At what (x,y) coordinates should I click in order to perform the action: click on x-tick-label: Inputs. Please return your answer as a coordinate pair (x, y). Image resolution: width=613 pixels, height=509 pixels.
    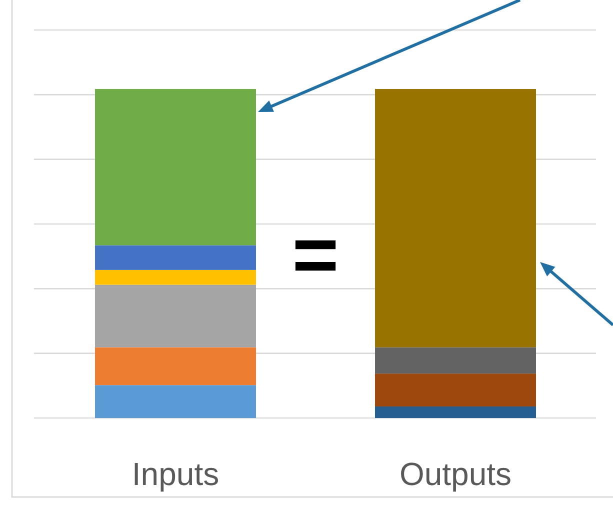
    Looking at the image, I should click on (176, 474).